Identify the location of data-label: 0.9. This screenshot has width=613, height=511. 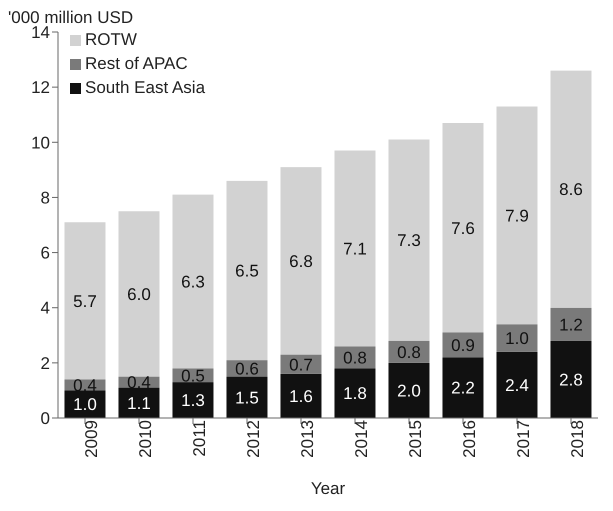
(463, 345).